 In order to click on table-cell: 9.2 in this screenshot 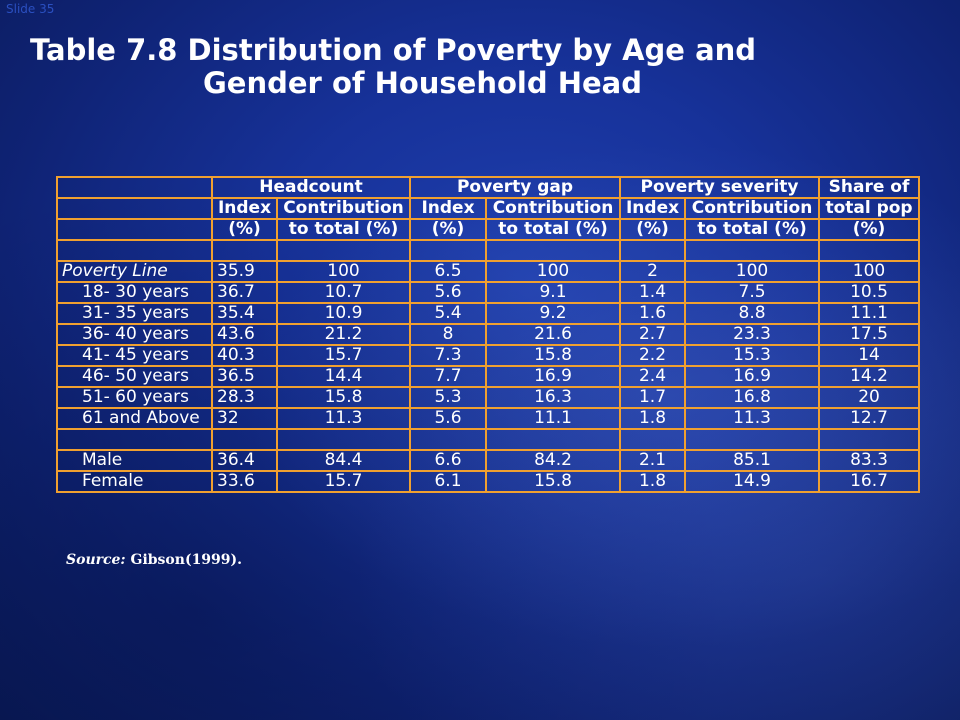, I will do `click(553, 313)`.